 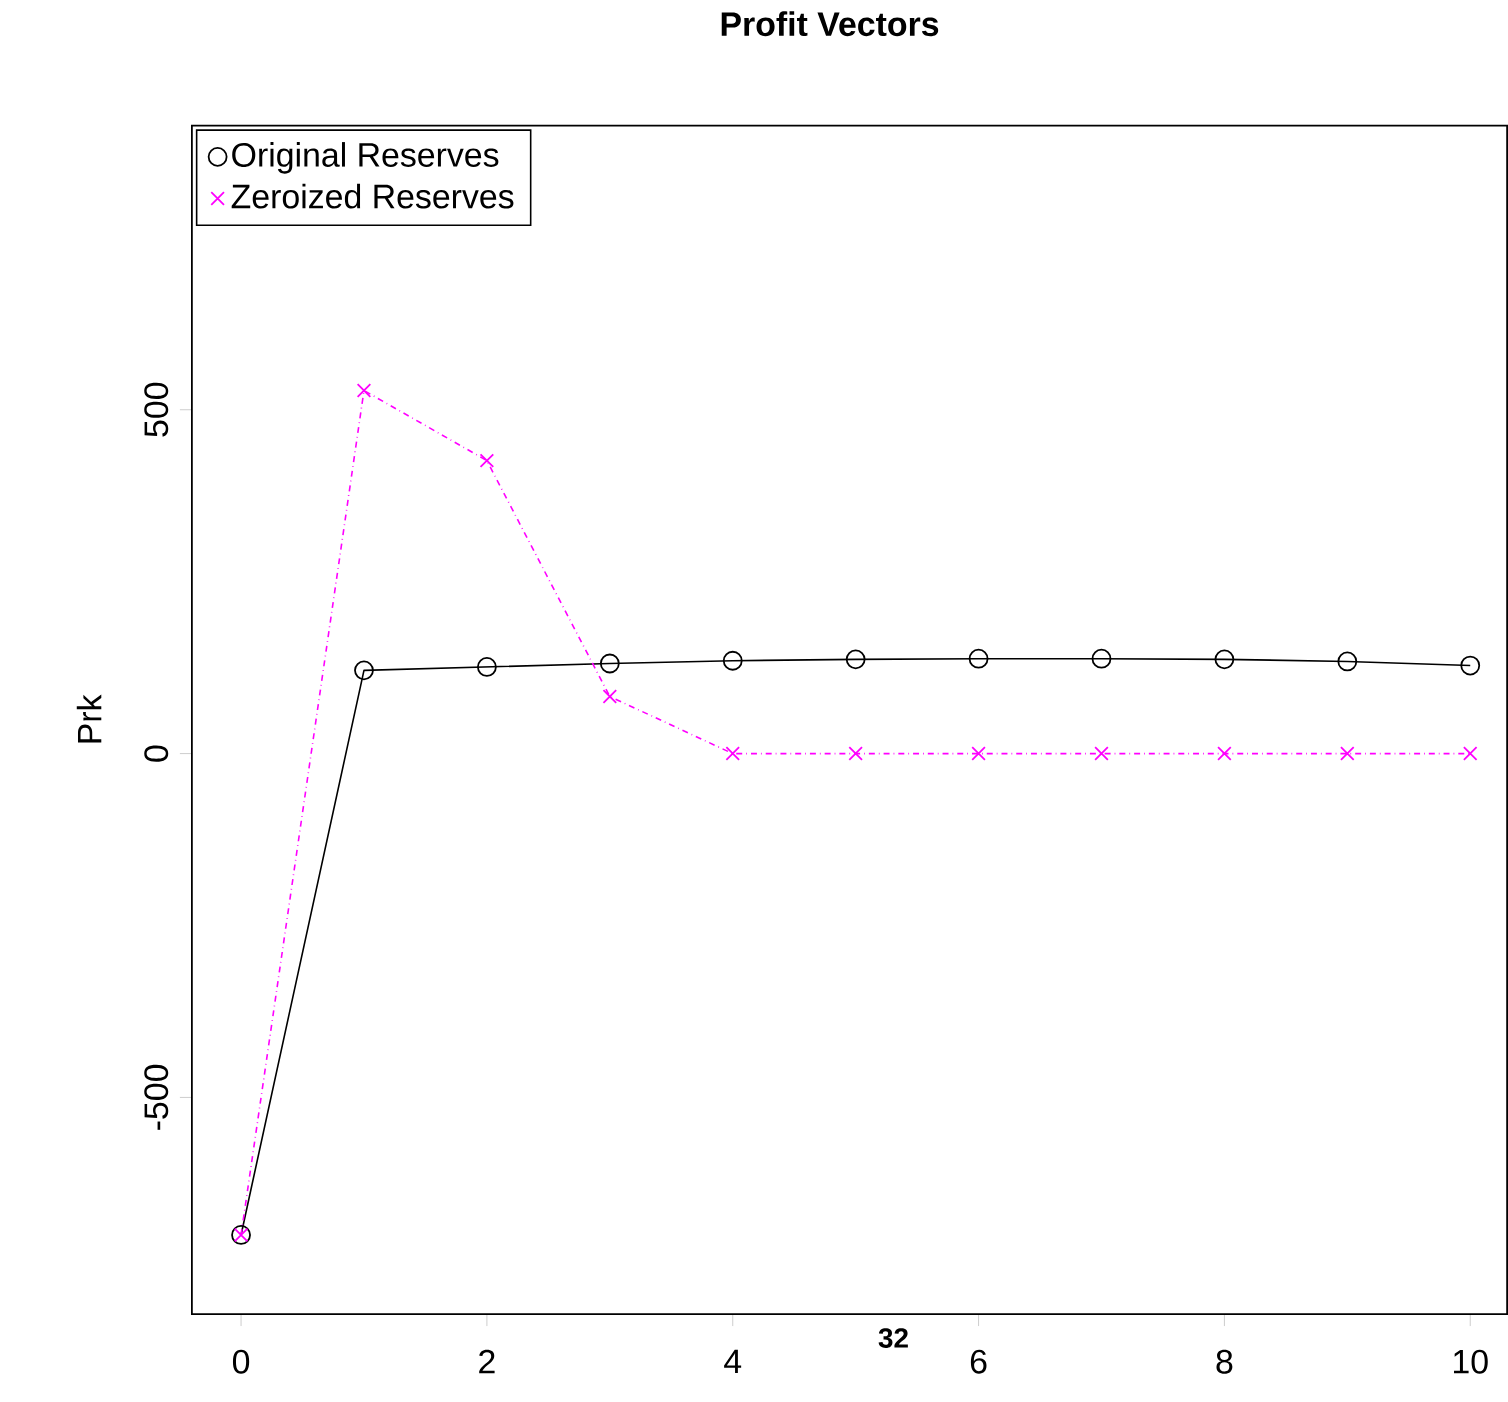 I want to click on x-tick-label: 2, so click(x=487, y=1361).